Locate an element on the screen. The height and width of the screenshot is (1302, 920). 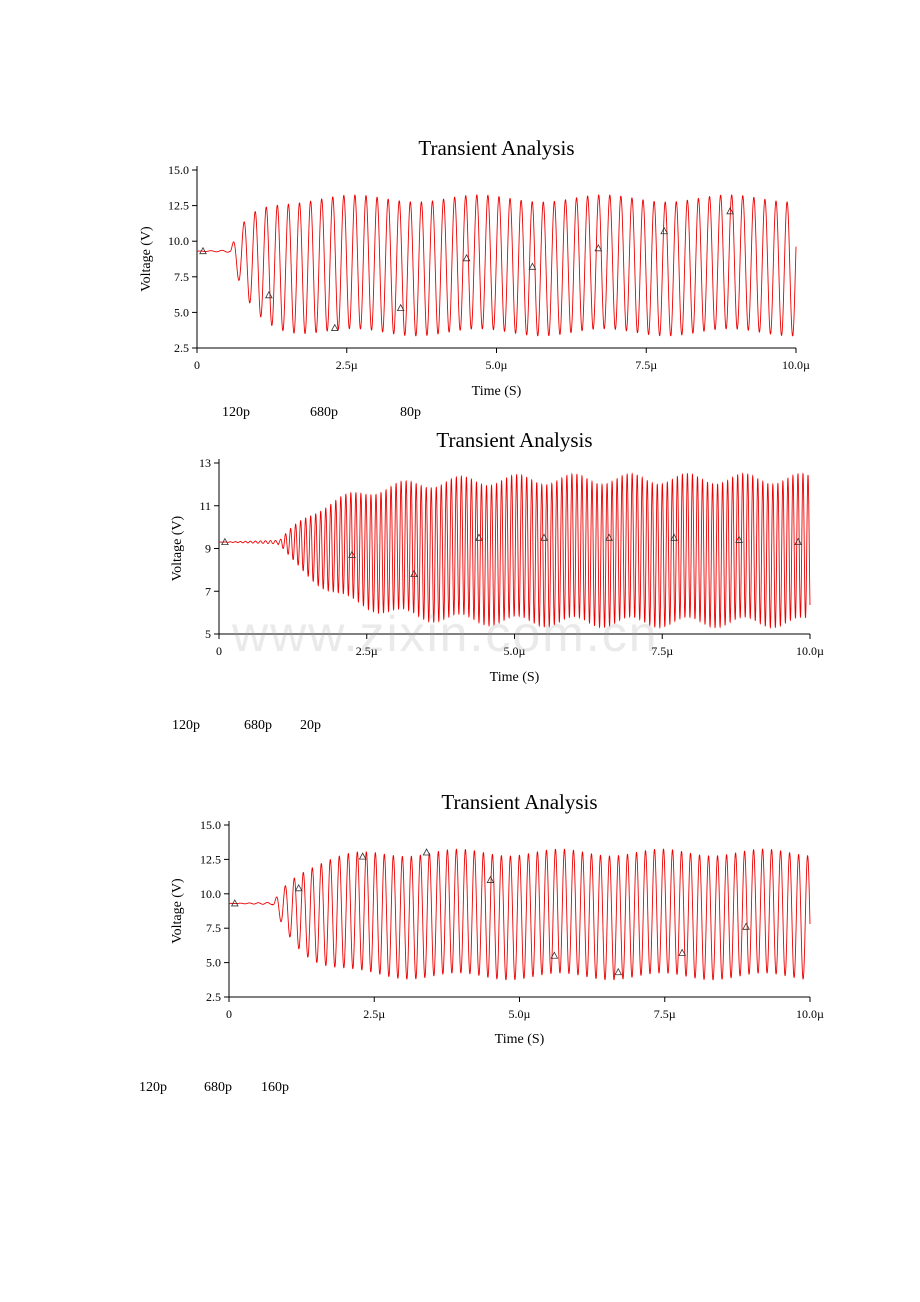
caption-1: 120p 680p 80p is located at coordinates (321, 413).